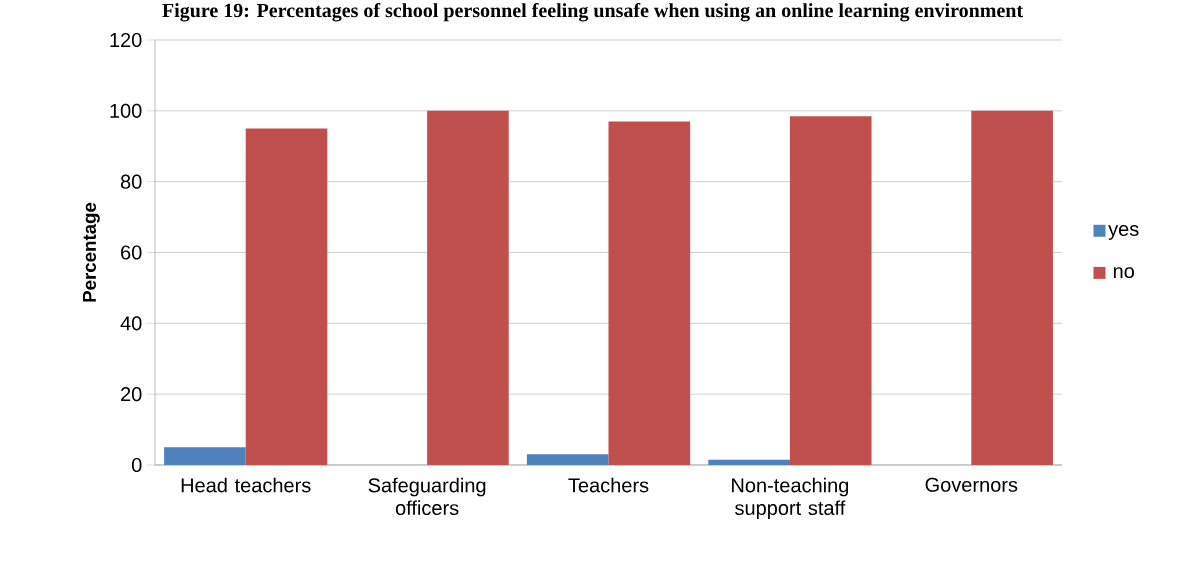  I want to click on x-tick-label: Teachers, so click(608, 485).